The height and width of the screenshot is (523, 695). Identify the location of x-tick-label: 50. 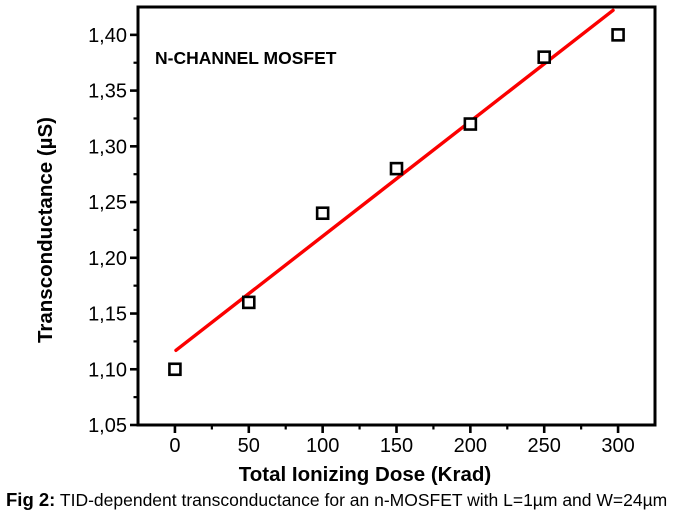
(249, 446).